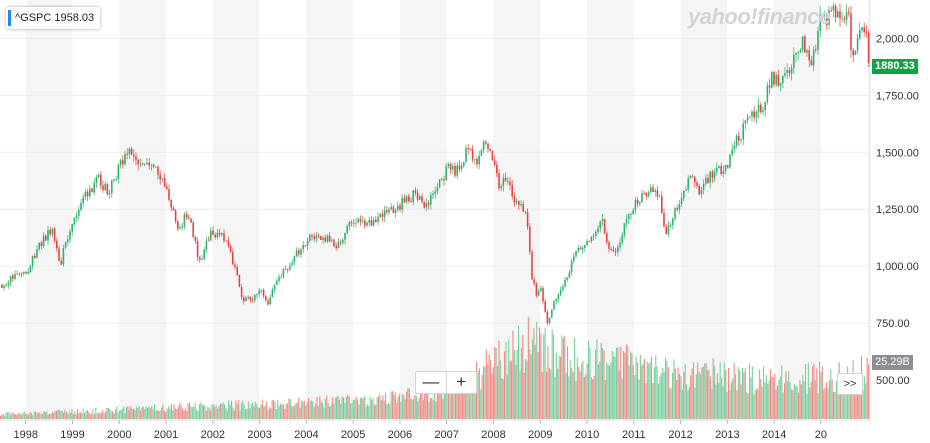 The height and width of the screenshot is (443, 930). I want to click on zoom-out-button: —, so click(431, 381).